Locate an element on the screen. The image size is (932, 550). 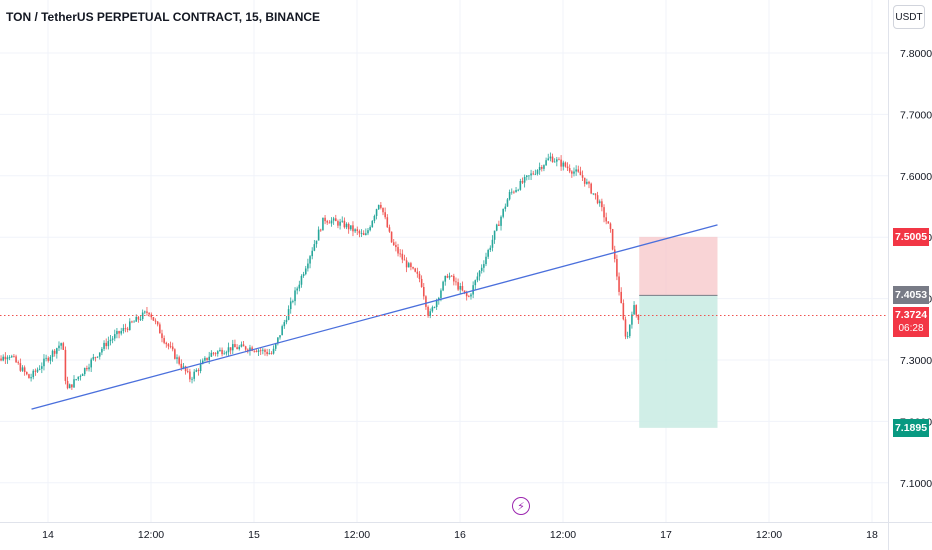
take-profit-zone is located at coordinates (678, 361).